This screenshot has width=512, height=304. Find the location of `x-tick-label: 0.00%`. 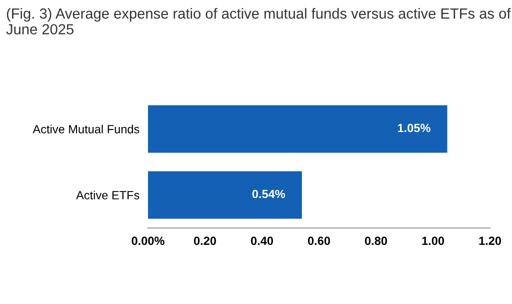

x-tick-label: 0.00% is located at coordinates (148, 241).